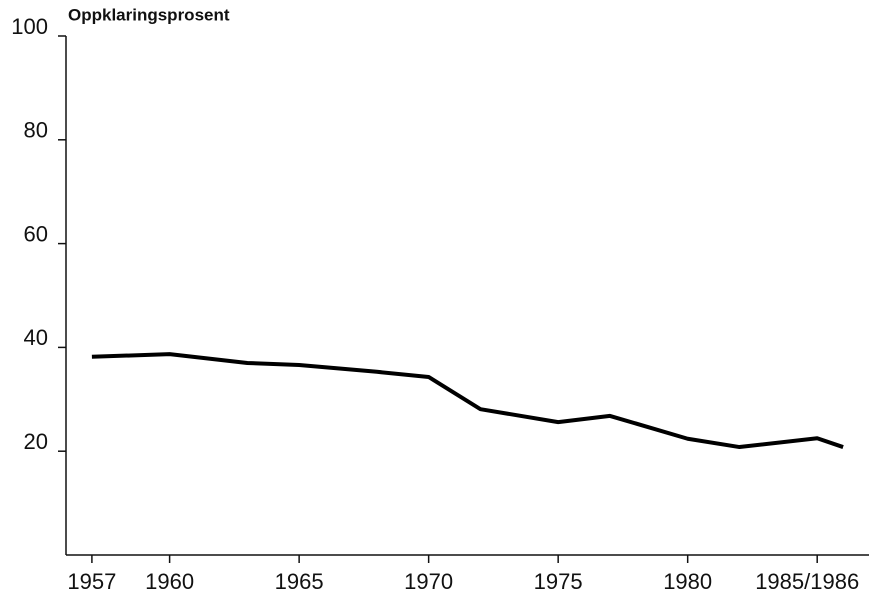 This screenshot has height=596, width=878. Describe the element at coordinates (149, 14) in the screenshot. I see `y-axis-label: Oppklaringsprosent` at that location.